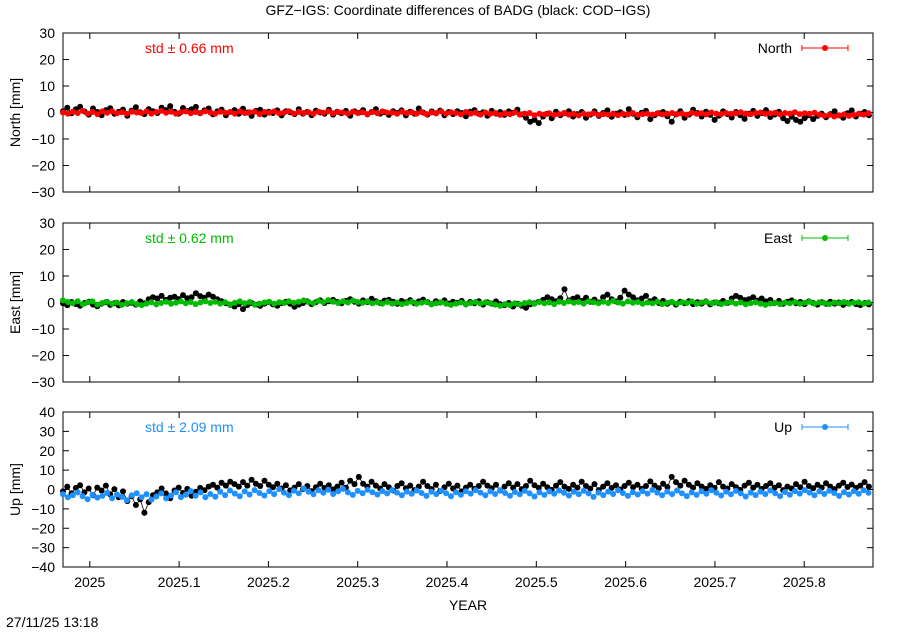 The image size is (900, 635). Describe the element at coordinates (43, 548) in the screenshot. I see `y-tick-label: −30` at that location.